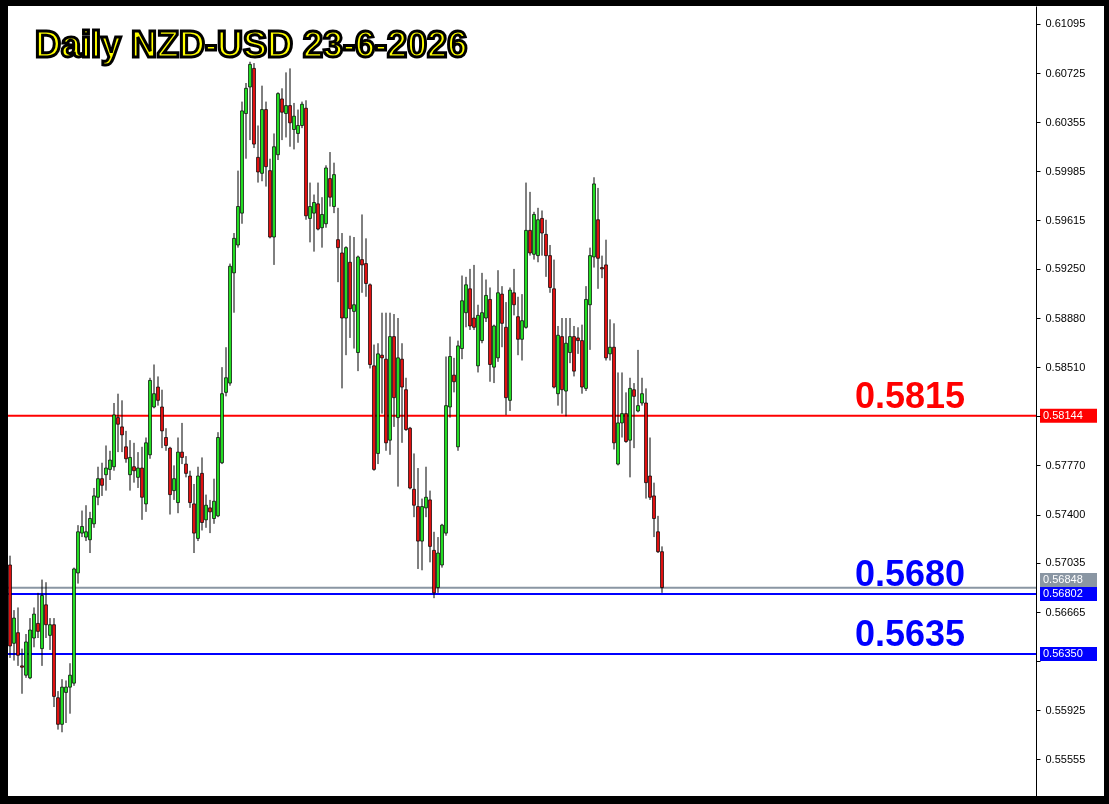  What do you see at coordinates (1065, 72) in the screenshot?
I see `y-tick-label: 0.60725` at bounding box center [1065, 72].